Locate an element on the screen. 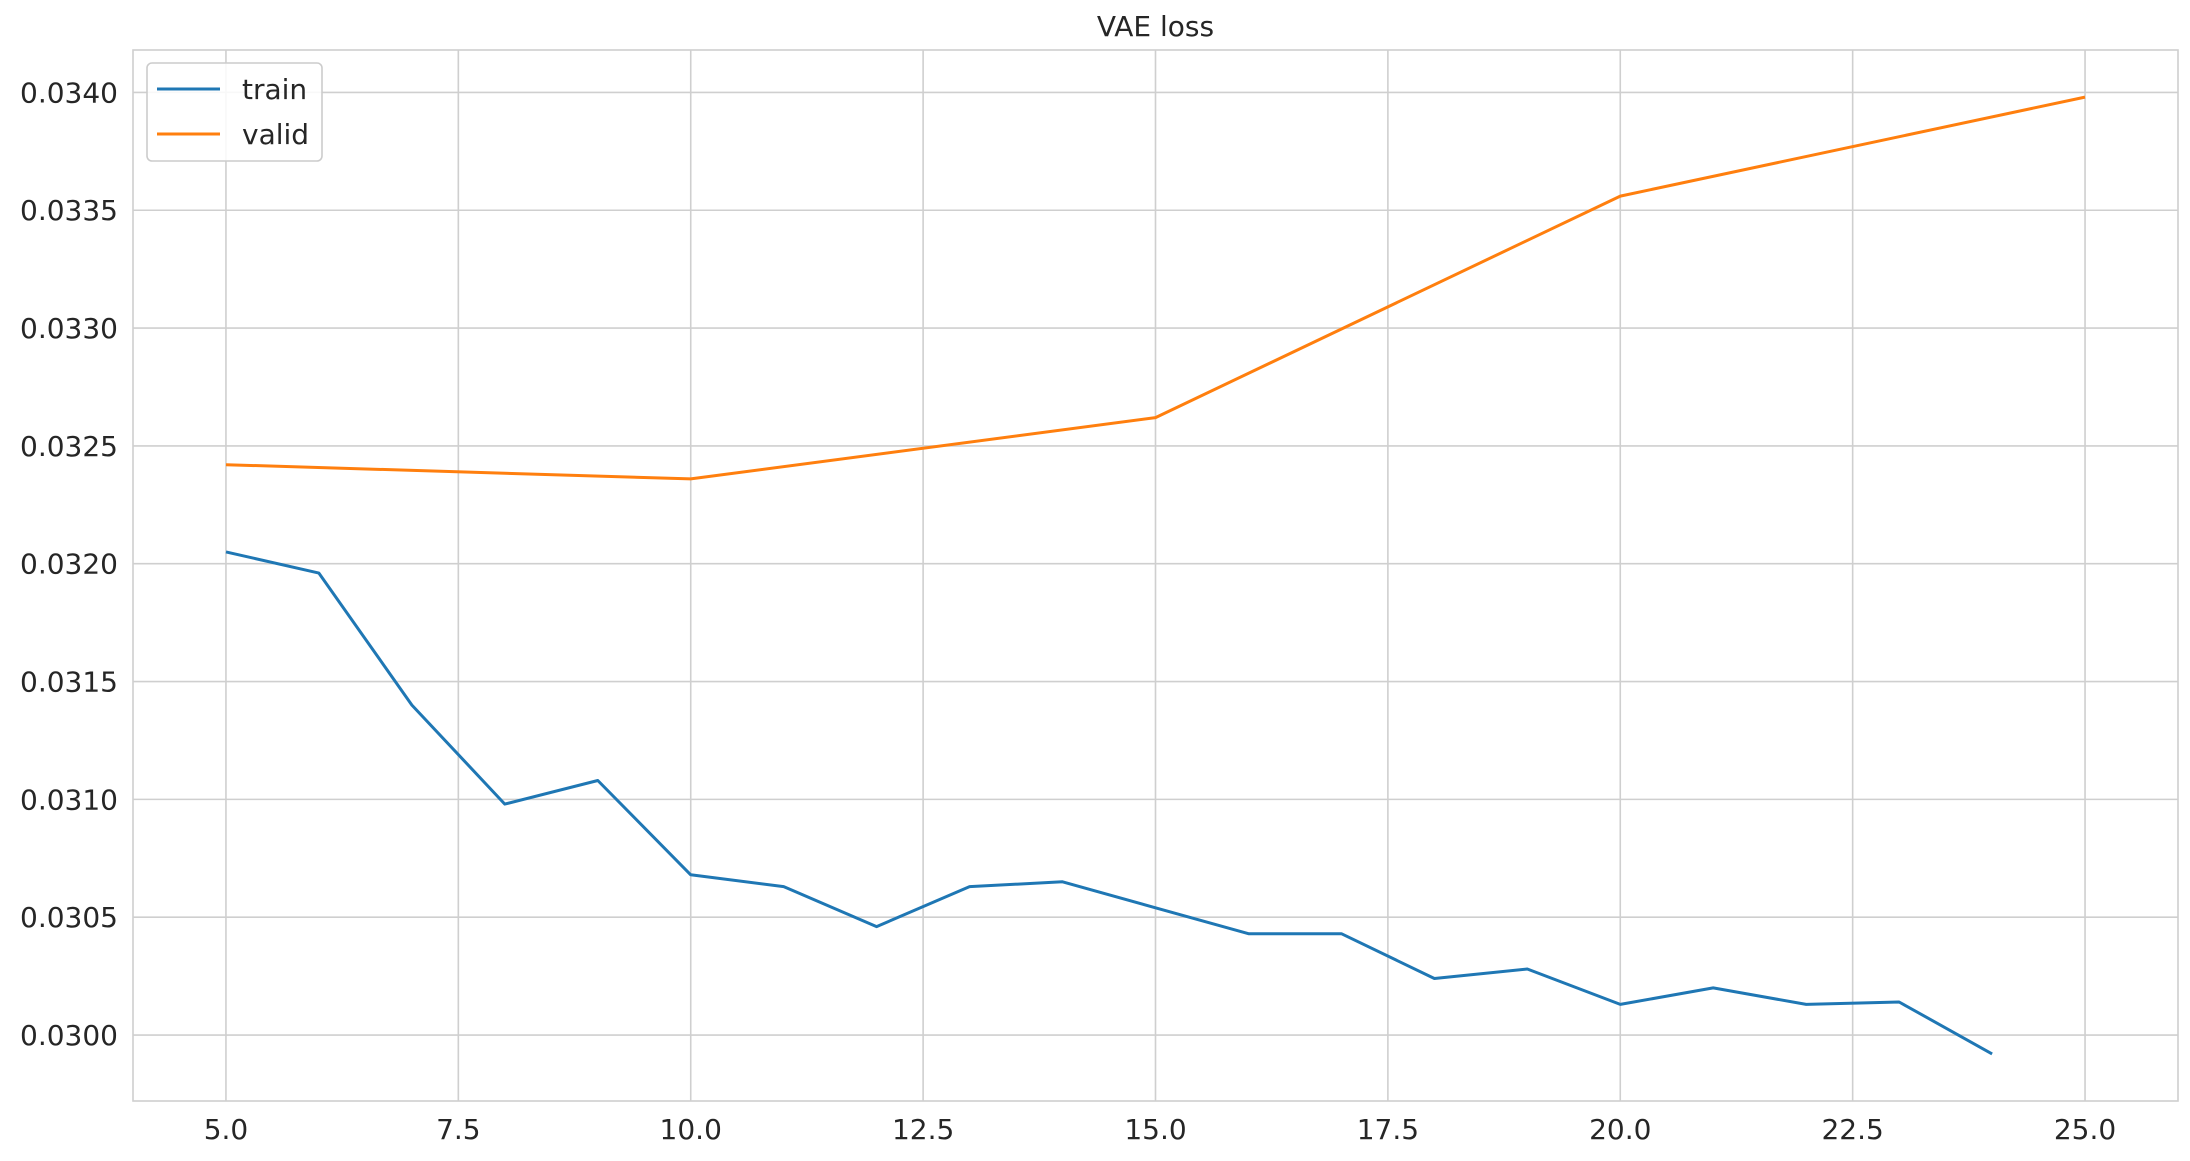 The width and height of the screenshot is (2190, 1161). y-tick-label: 0.0340 is located at coordinates (69, 92).